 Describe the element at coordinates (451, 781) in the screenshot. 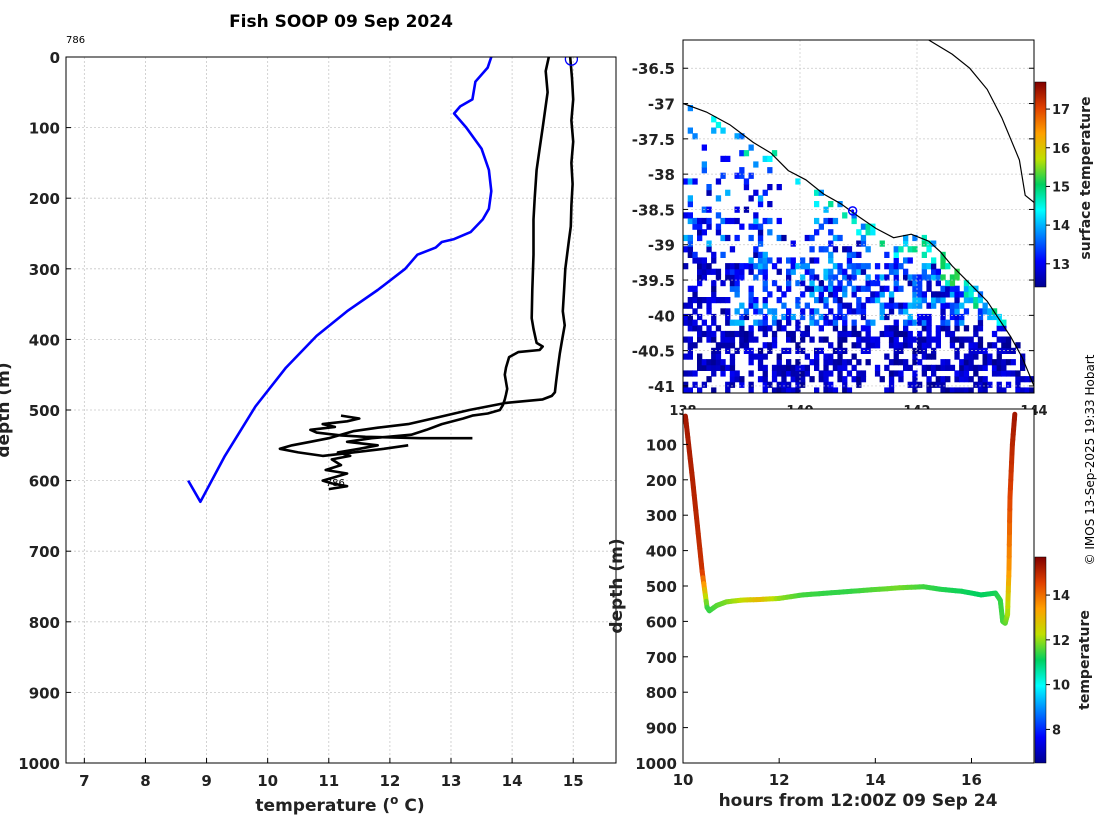

I see `profile-xtick-label: 13` at that location.